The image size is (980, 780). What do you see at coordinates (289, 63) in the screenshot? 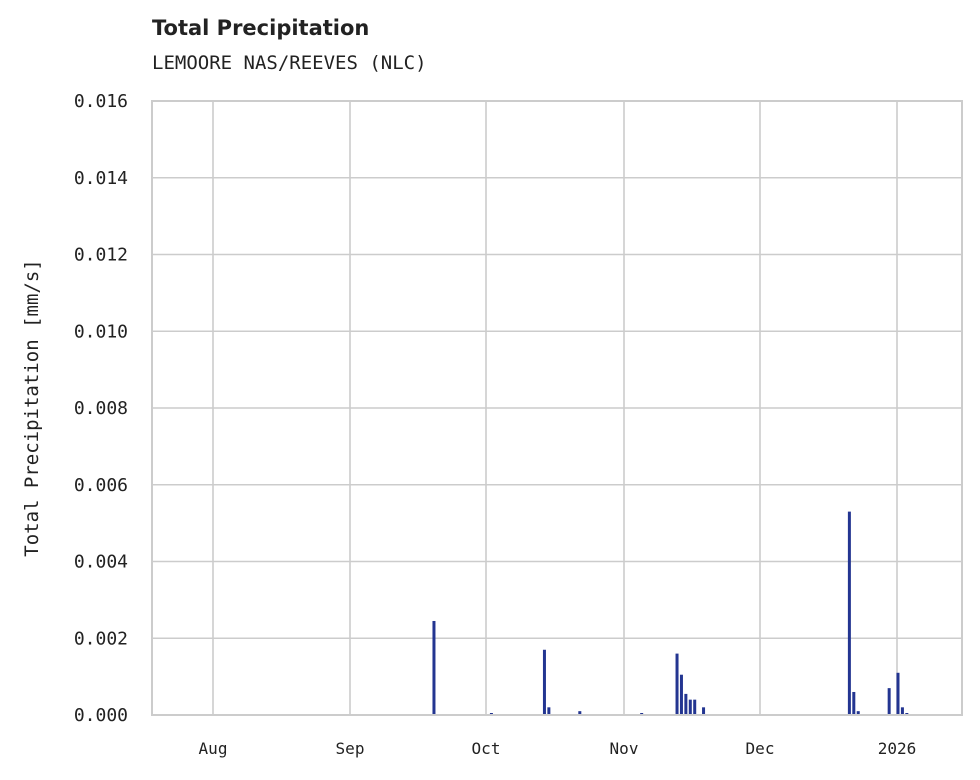
I see `chart-subtitle: LEMOORE NAS/REEVES (NLC)` at bounding box center [289, 63].